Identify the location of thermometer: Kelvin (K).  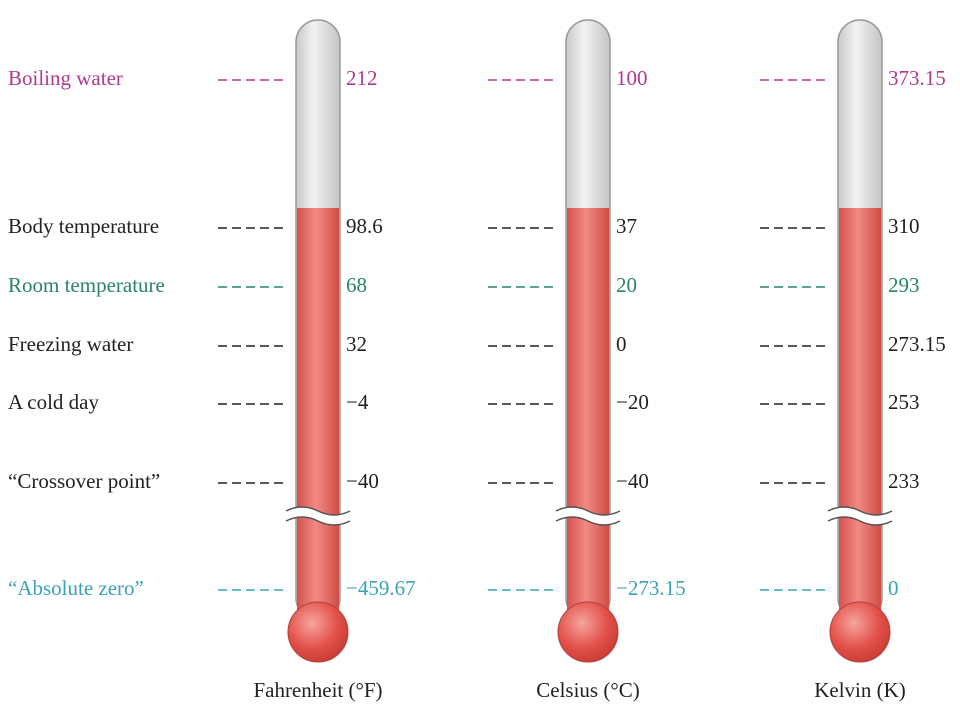
(860, 360).